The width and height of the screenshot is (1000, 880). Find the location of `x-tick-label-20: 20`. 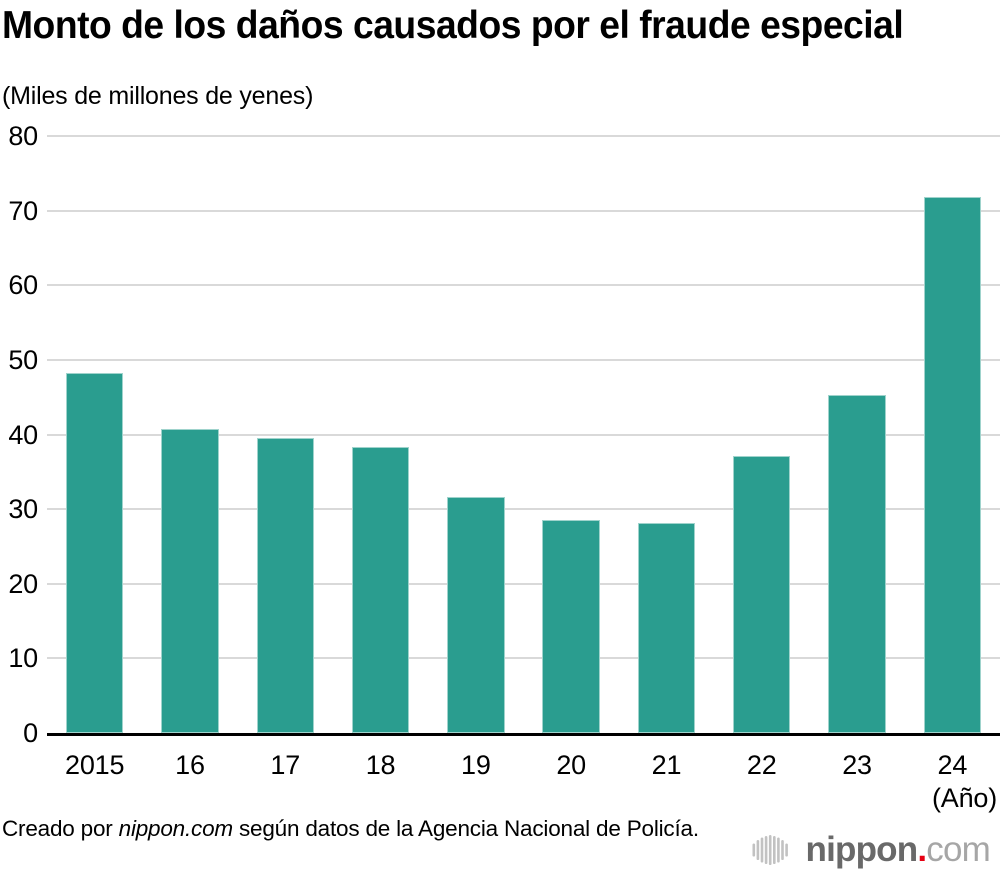

x-tick-label-20: 20 is located at coordinates (571, 765).